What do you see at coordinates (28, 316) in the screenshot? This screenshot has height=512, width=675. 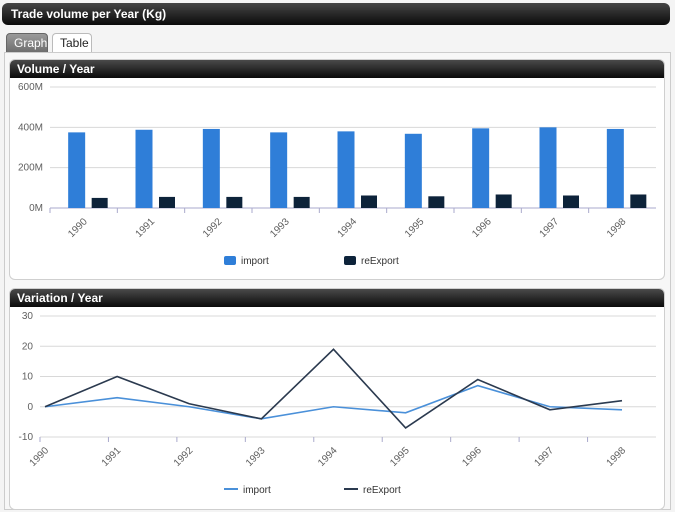 I see `y-tick-label: 30` at bounding box center [28, 316].